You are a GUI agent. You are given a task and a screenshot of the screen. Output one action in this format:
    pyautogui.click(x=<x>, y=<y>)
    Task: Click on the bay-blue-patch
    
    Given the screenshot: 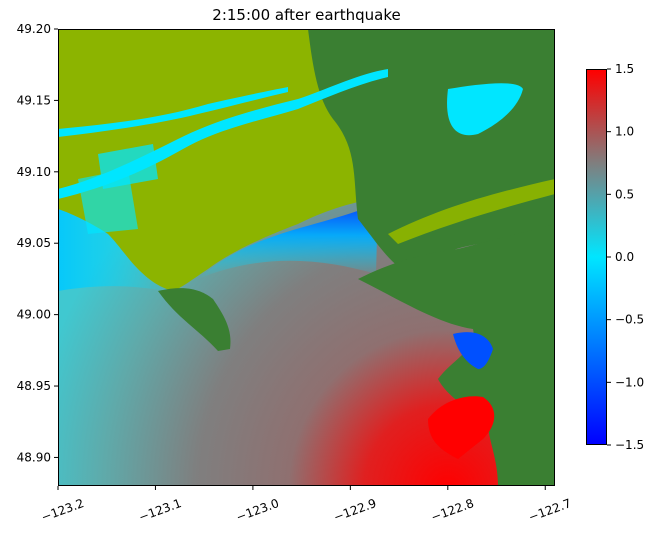 What is the action you would take?
    pyautogui.click(x=473, y=350)
    